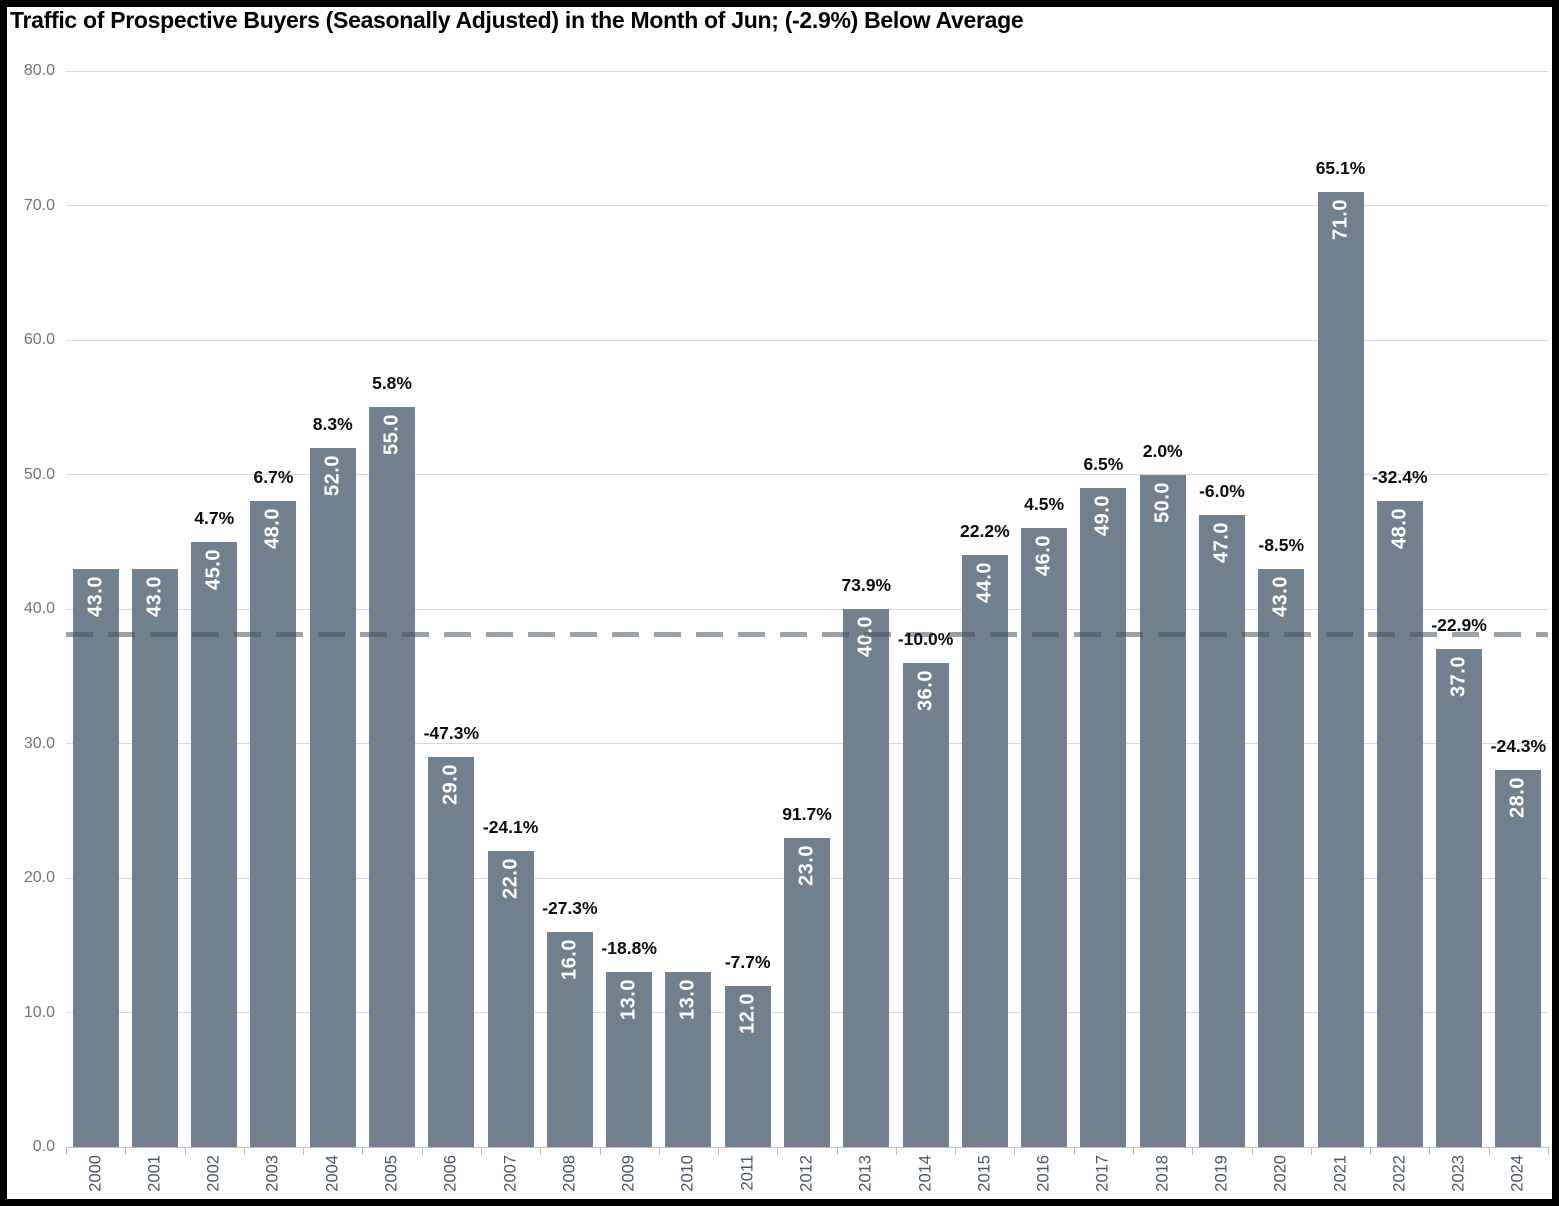 The height and width of the screenshot is (1206, 1559). I want to click on pct-change-label-2014: -10.0%, so click(925, 638).